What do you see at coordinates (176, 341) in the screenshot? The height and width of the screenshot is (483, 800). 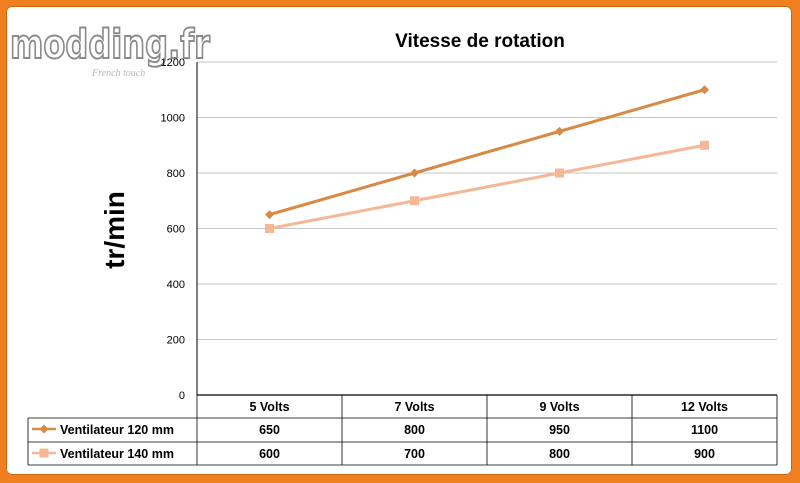 I see `y-tick-label: 200` at bounding box center [176, 341].